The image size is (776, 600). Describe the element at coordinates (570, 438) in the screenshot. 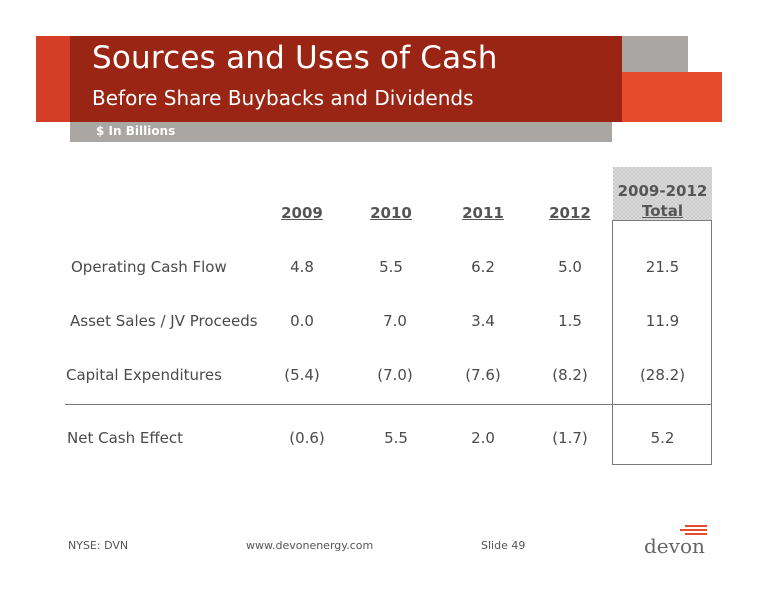

I see `table-cell: (1.7)` at that location.